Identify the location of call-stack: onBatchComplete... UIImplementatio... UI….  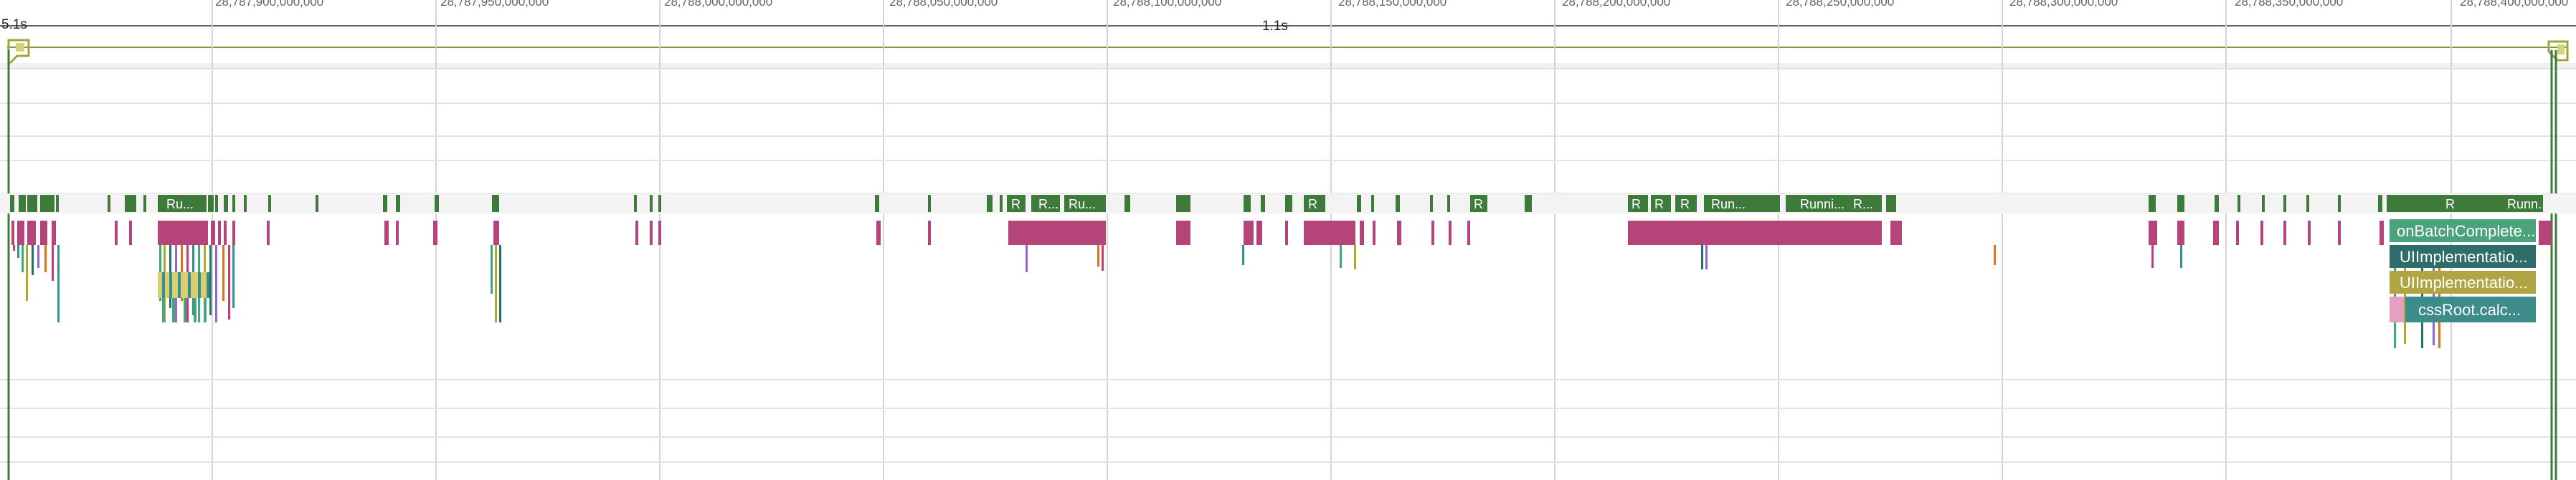
(2463, 270).